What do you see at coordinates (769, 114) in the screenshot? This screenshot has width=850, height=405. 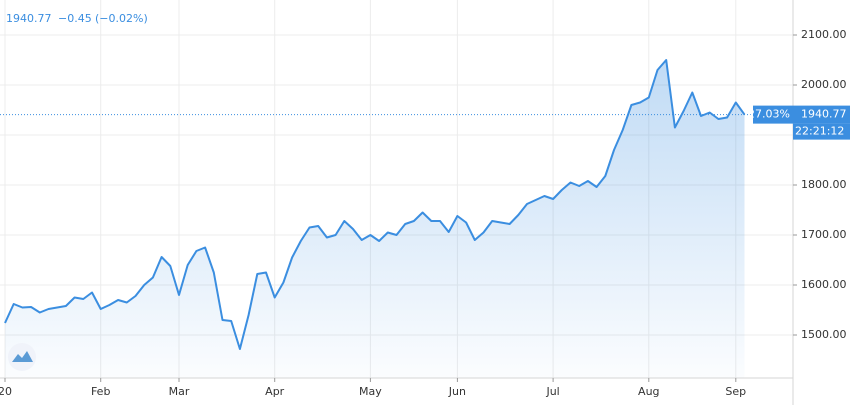 I see `percent-label: 27.03%` at bounding box center [769, 114].